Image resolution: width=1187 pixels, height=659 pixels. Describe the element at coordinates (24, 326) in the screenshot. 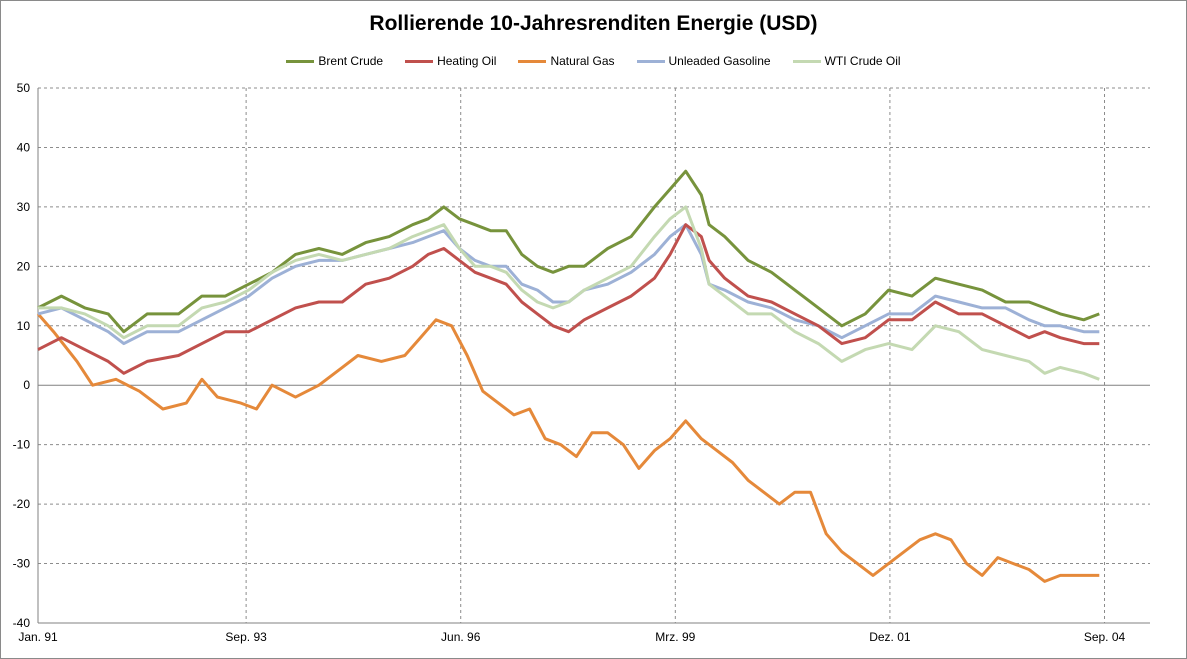

I see `y-tick-label: 10` at that location.